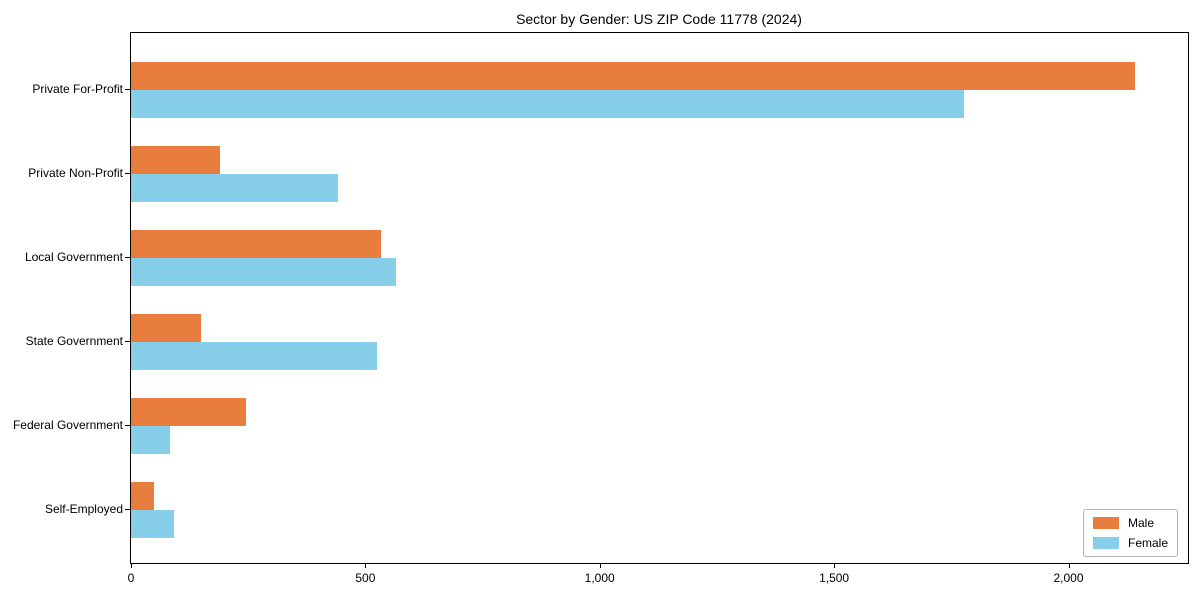 Image resolution: width=1200 pixels, height=600 pixels. Describe the element at coordinates (1105, 523) in the screenshot. I see `male-color-swatch` at that location.